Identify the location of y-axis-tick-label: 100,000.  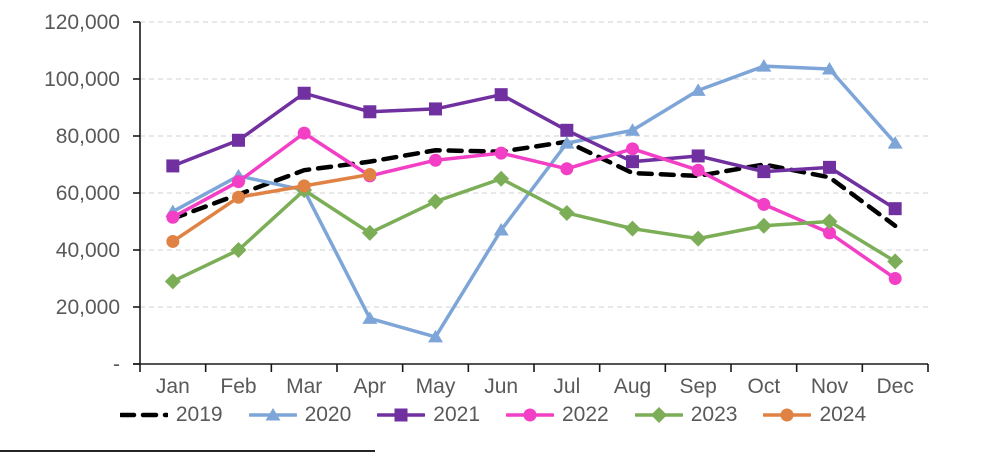
(82, 79).